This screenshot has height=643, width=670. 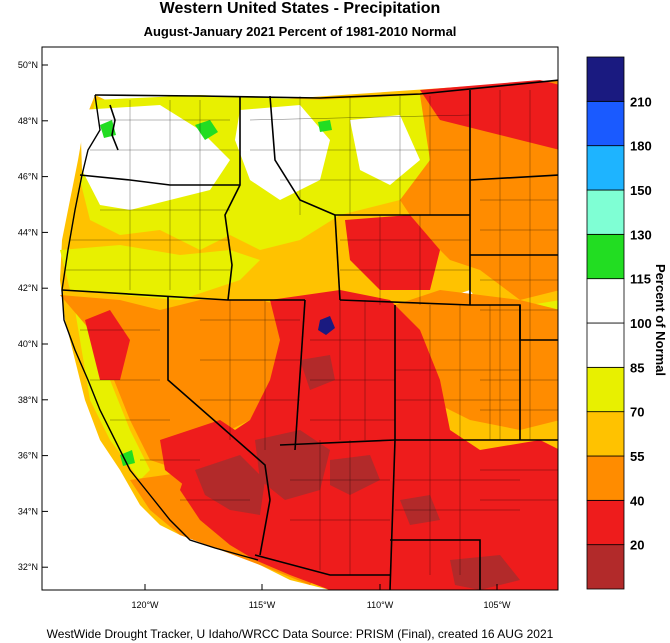 What do you see at coordinates (637, 412) in the screenshot?
I see `colorbar-label: 70` at bounding box center [637, 412].